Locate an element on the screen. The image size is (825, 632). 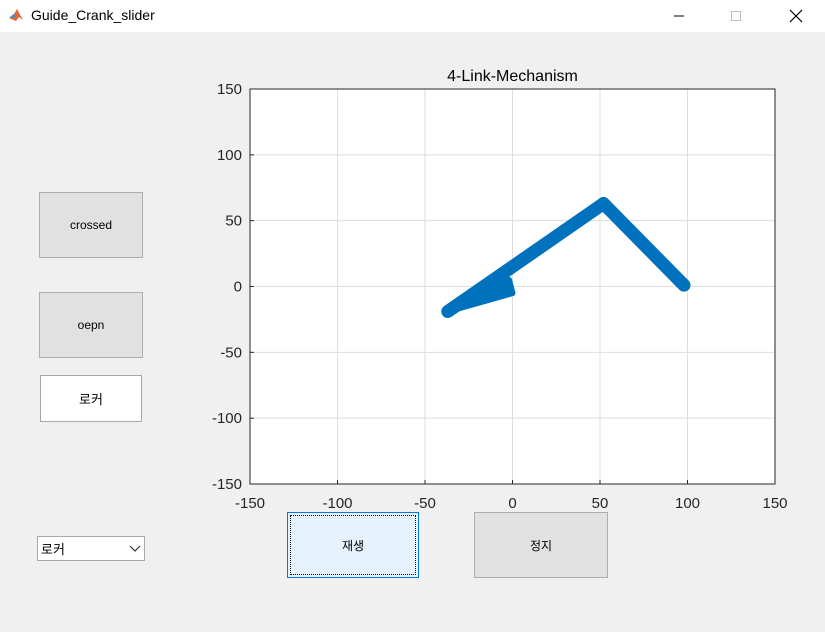
rocker-link is located at coordinates (644, 244).